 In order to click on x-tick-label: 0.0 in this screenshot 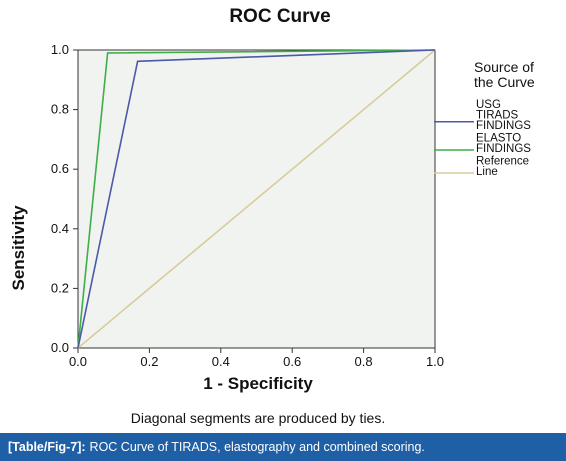, I will do `click(78, 361)`.